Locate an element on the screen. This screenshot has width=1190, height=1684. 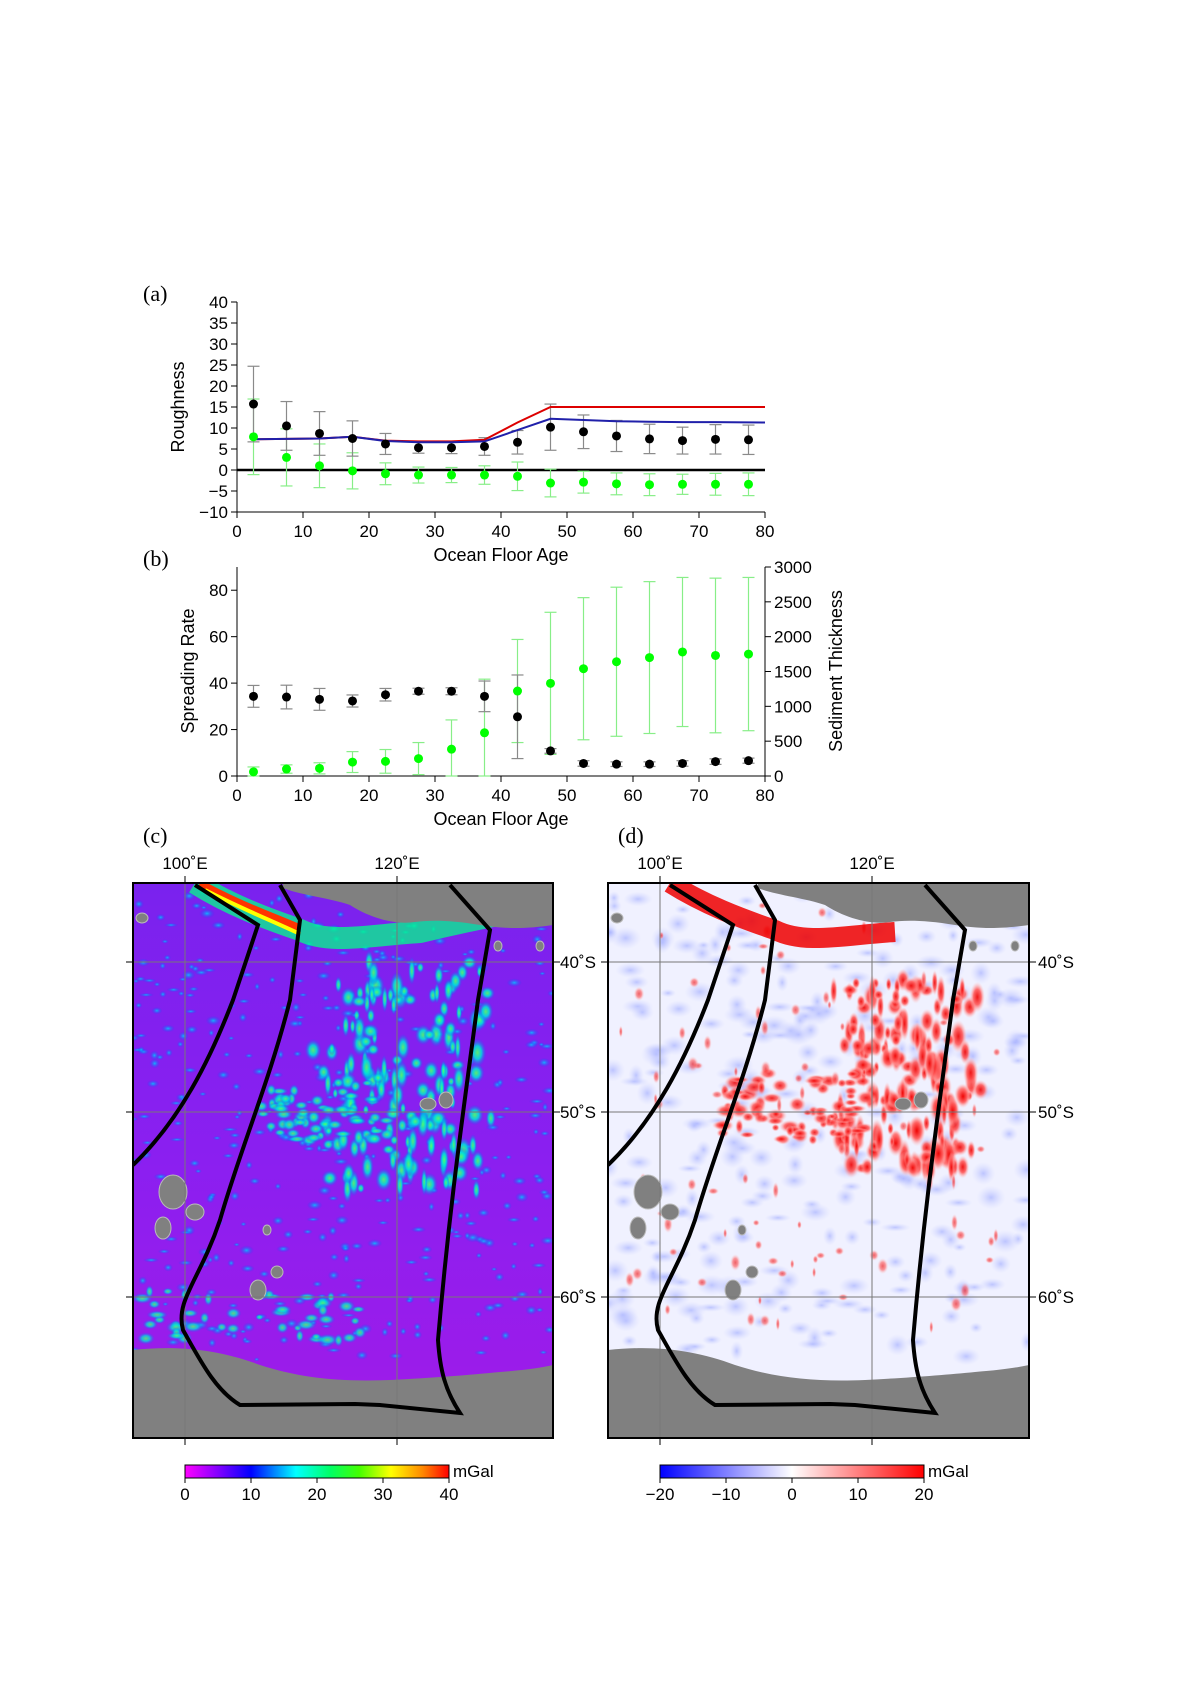
roughness-x-axis-label: Ocean Floor Age is located at coordinates (500, 555).